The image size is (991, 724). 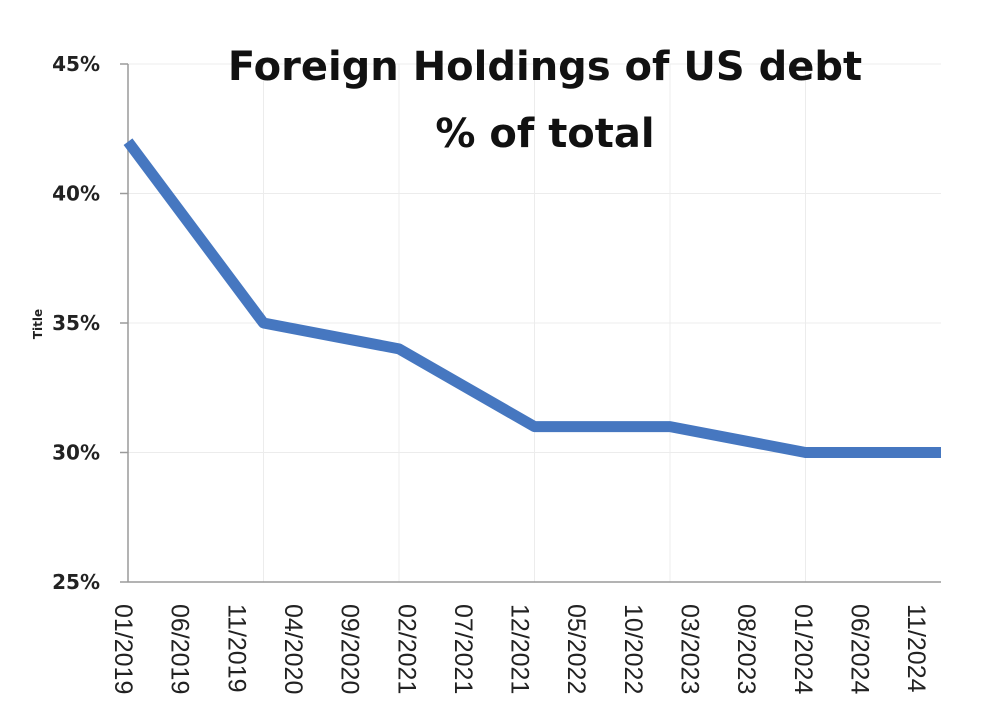 What do you see at coordinates (633, 649) in the screenshot?
I see `x-tick-label: 10/2022` at bounding box center [633, 649].